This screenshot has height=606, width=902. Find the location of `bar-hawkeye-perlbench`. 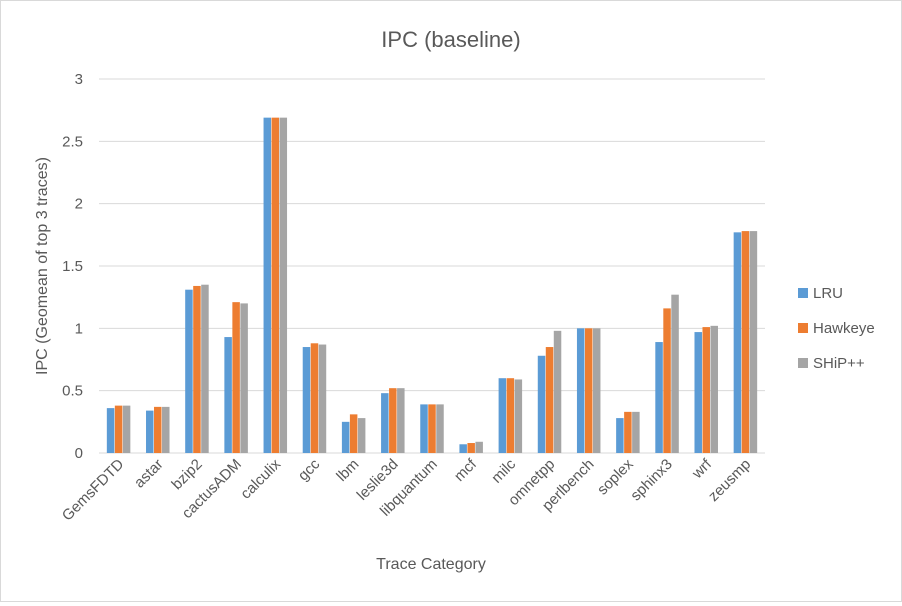

bar-hawkeye-perlbench is located at coordinates (588, 390).